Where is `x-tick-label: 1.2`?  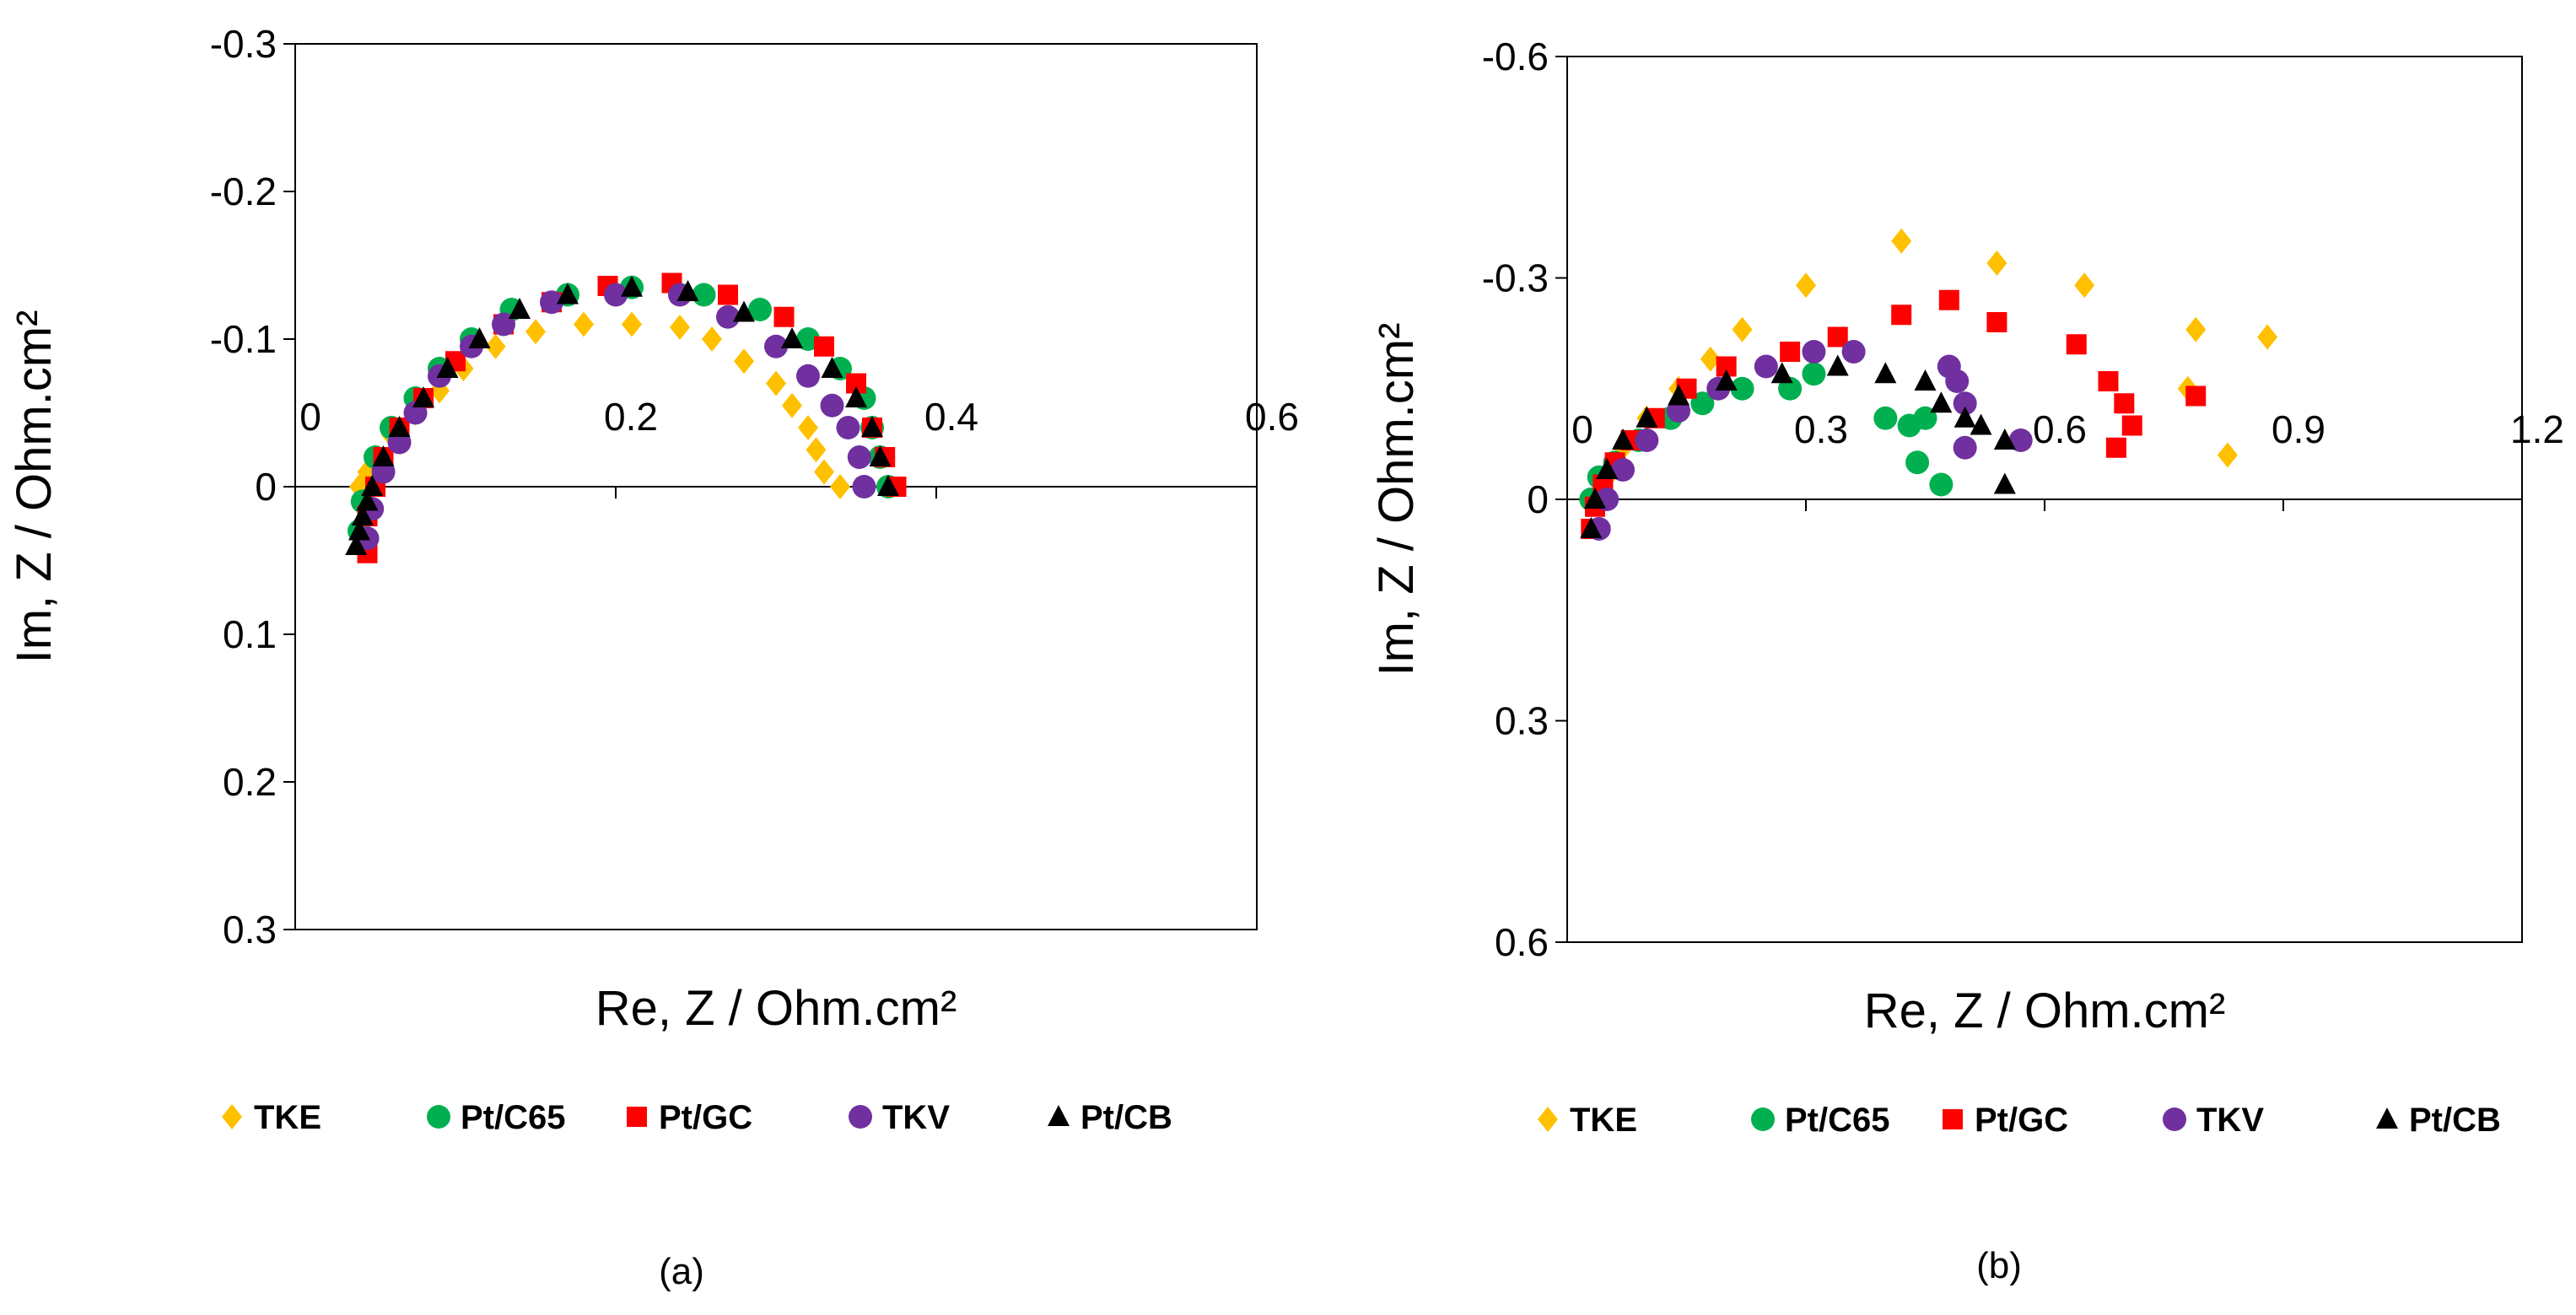 x-tick-label: 1.2 is located at coordinates (2537, 429).